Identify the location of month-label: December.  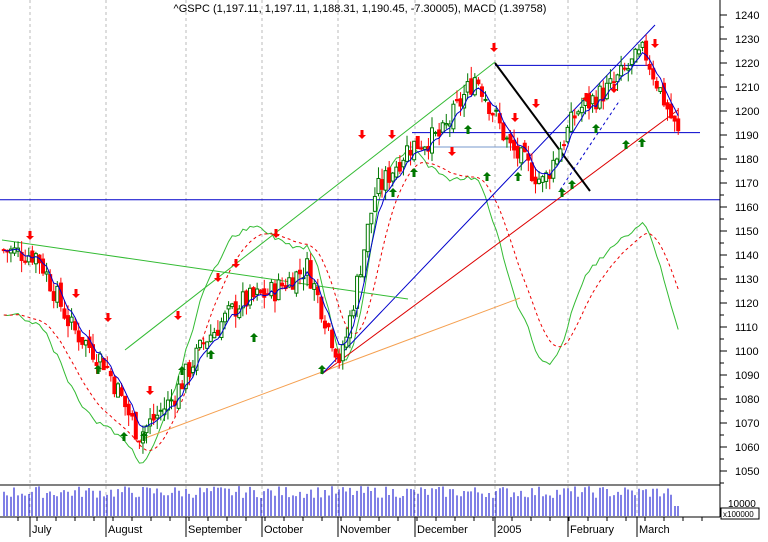
(442, 530).